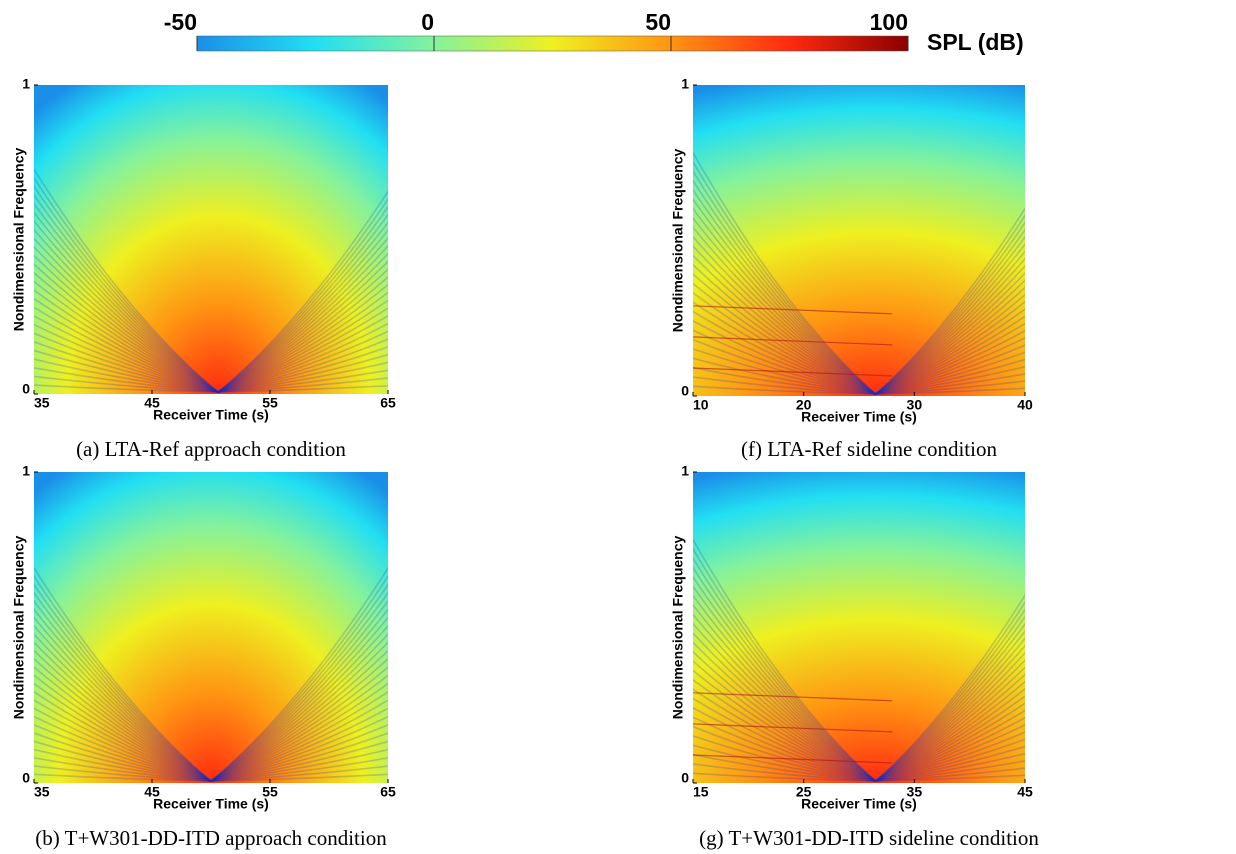 This screenshot has height=854, width=1236. Describe the element at coordinates (804, 405) in the screenshot. I see `x-tick-label: 20` at that location.